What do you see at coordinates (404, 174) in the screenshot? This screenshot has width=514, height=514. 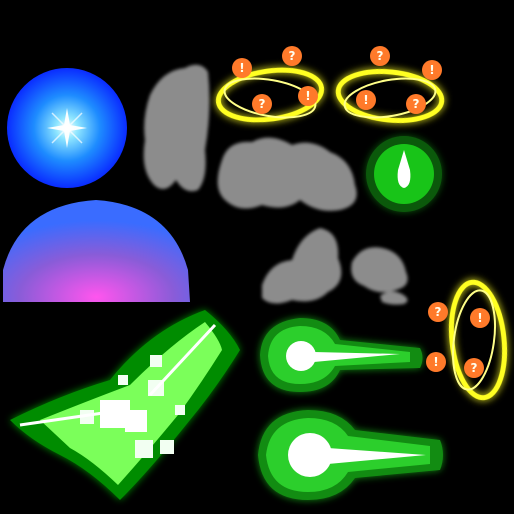 I see `green-teardrop-sprite` at bounding box center [404, 174].